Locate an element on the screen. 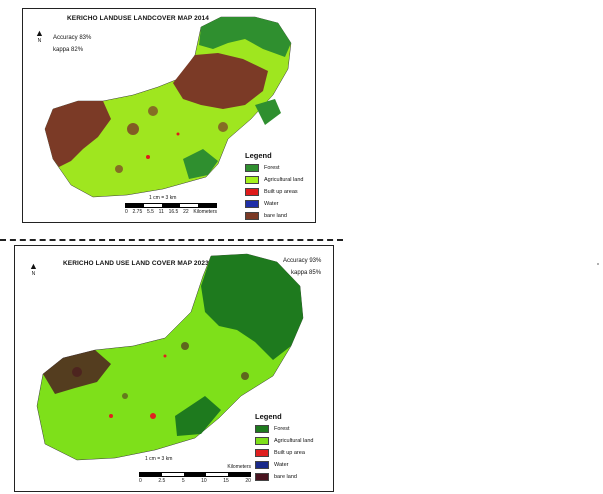  map-title: KERICHO LANDUSE LANDCOVER MAP 2014 is located at coordinates (138, 18).